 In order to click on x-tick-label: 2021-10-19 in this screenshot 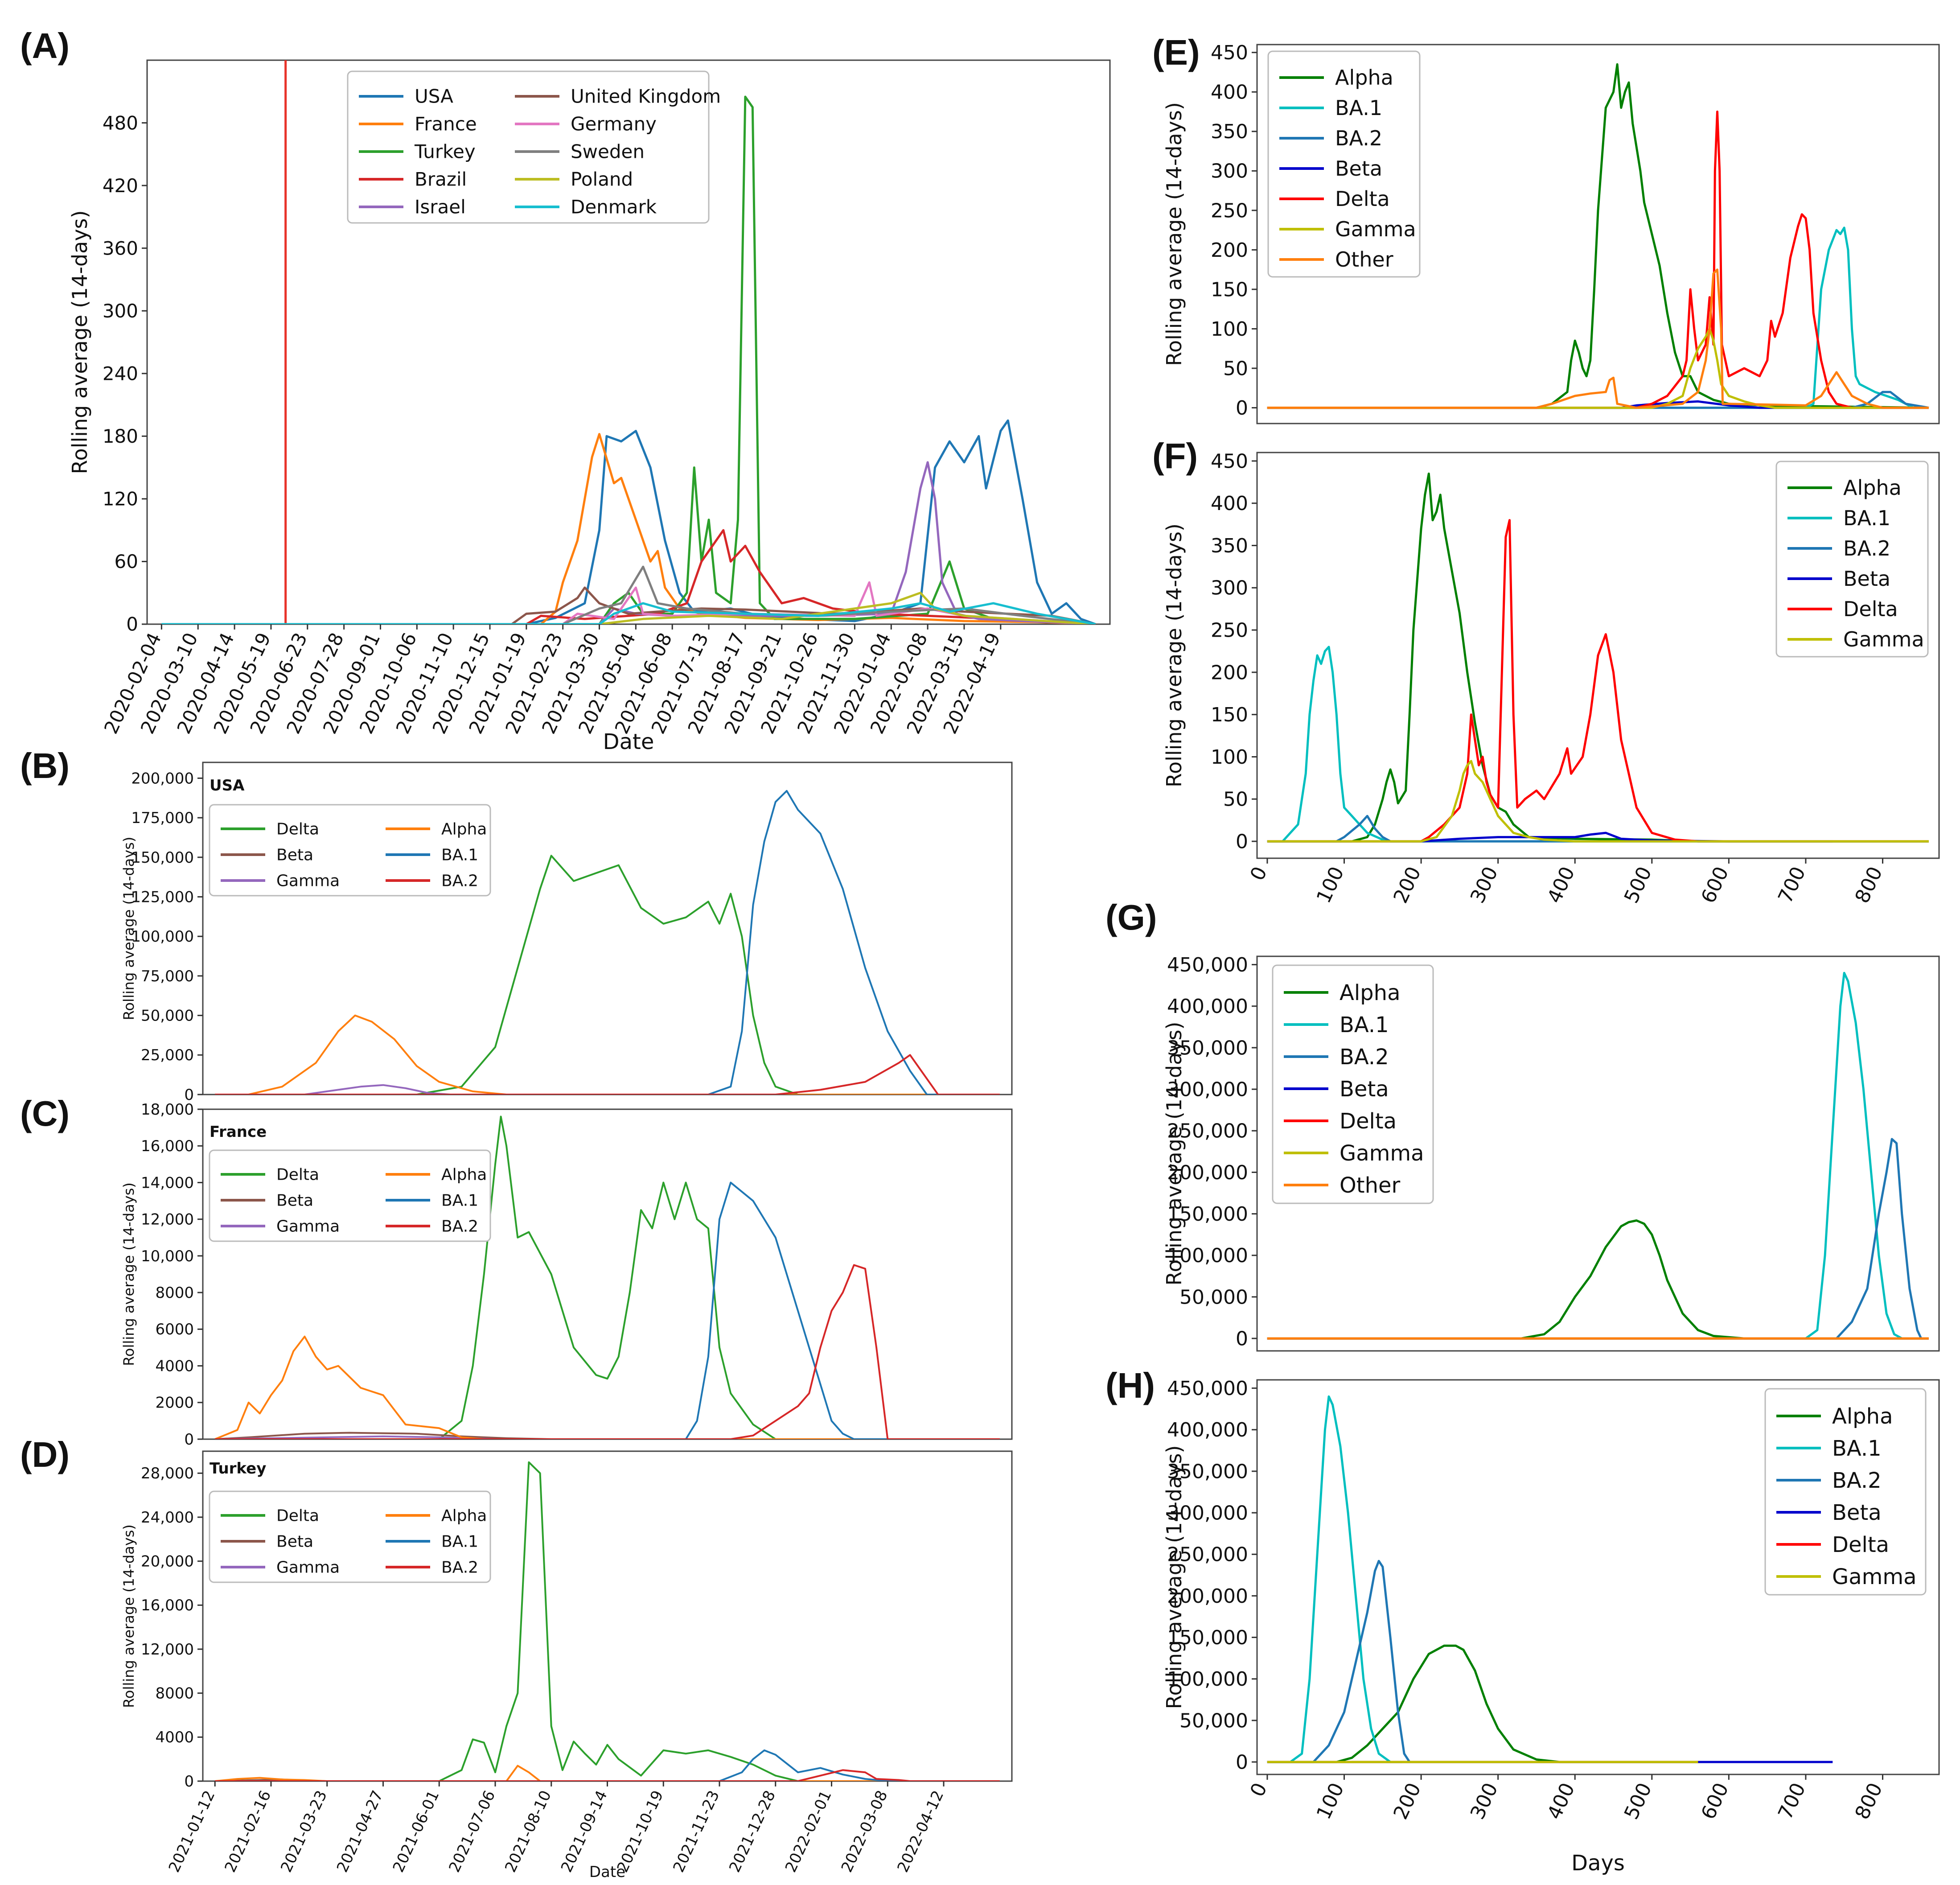, I will do `click(640, 1832)`.